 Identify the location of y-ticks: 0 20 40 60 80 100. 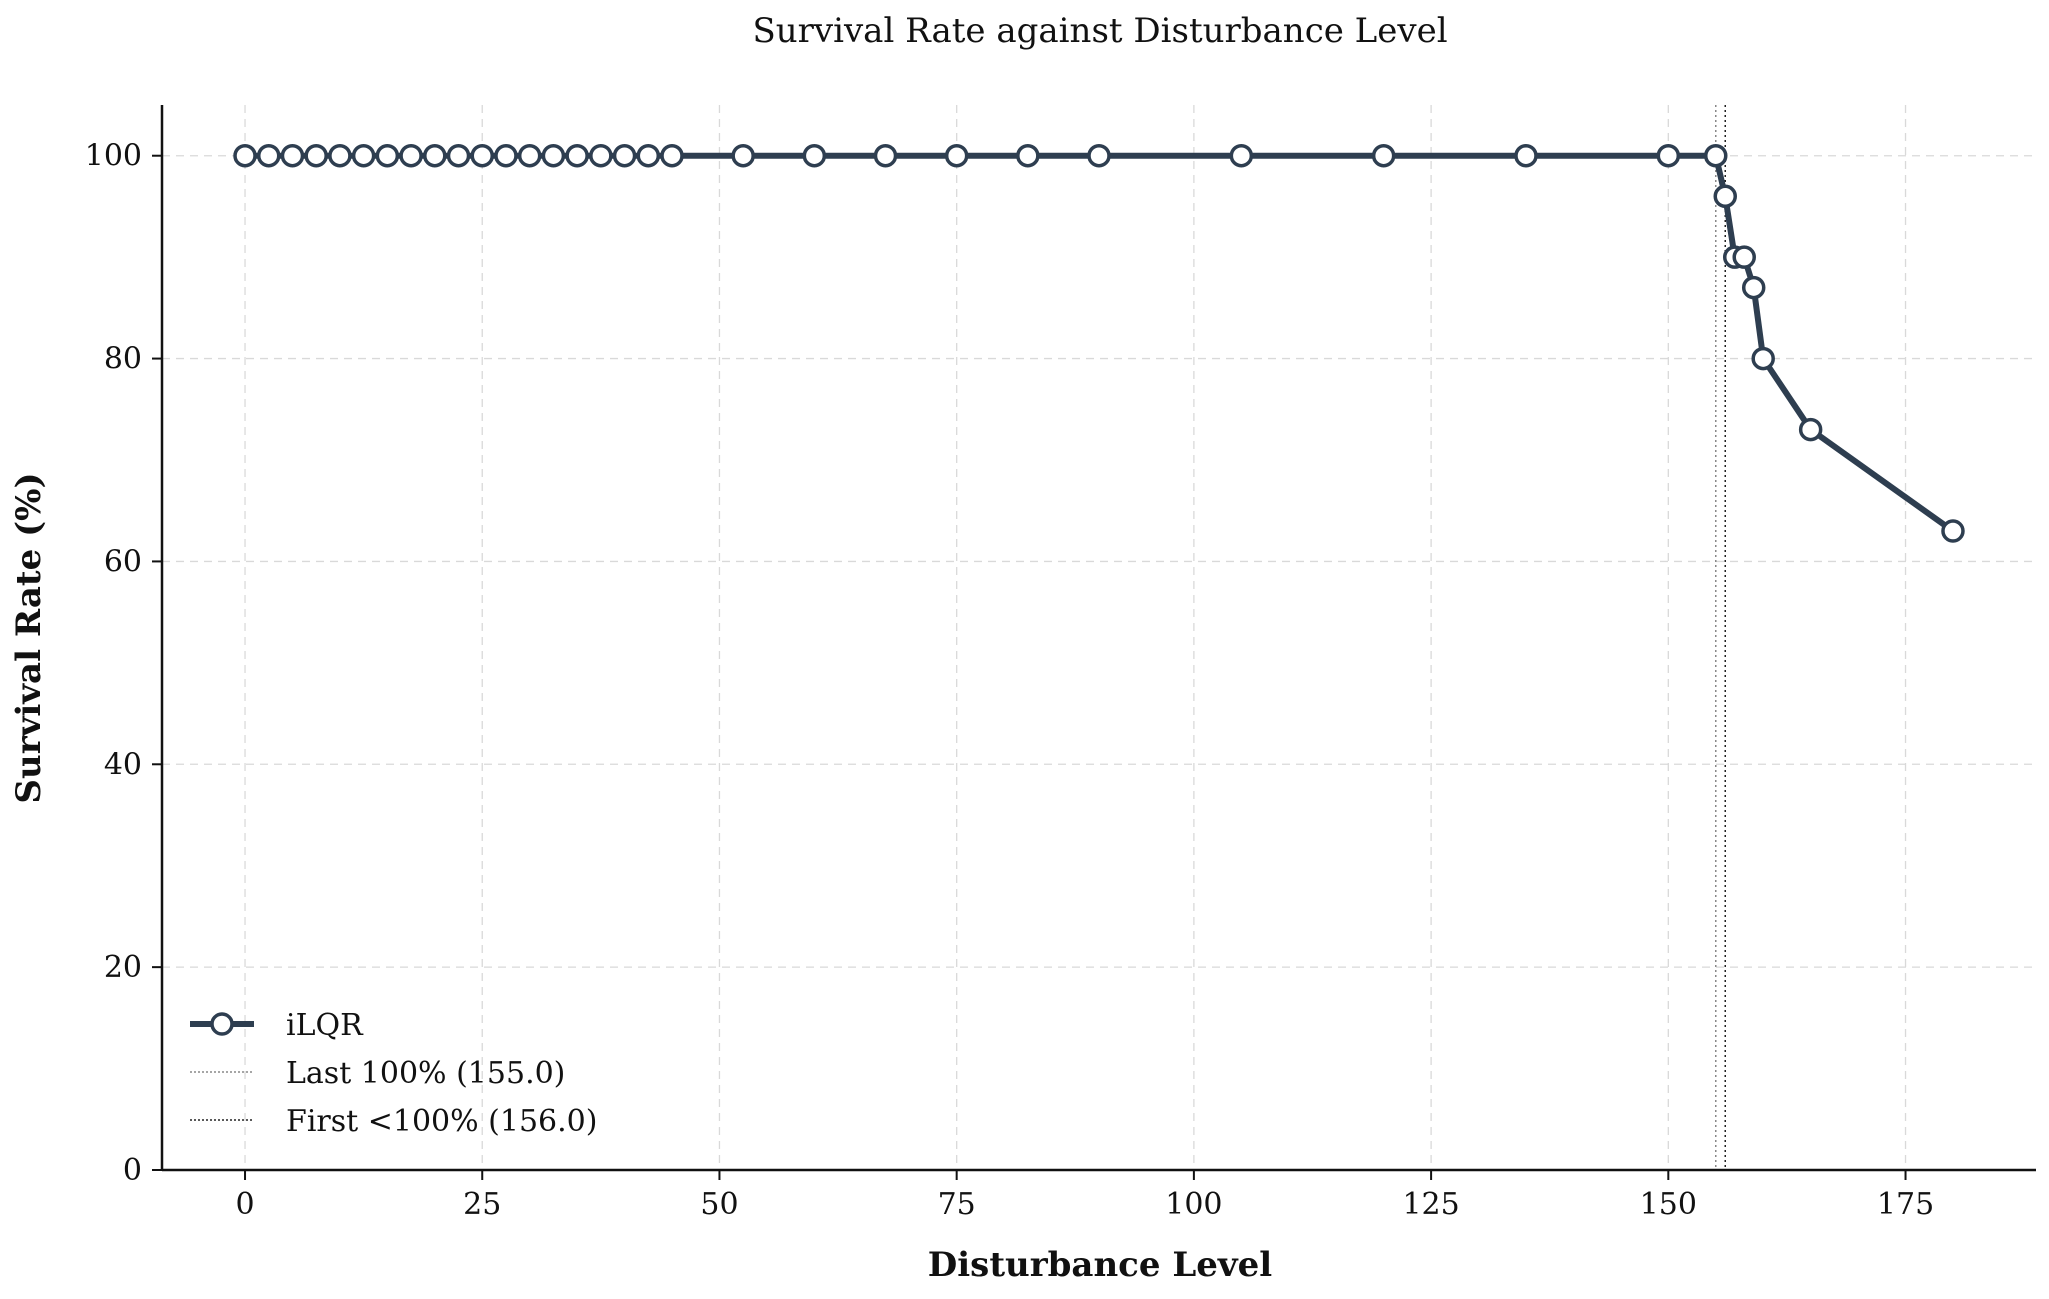
(123, 663).